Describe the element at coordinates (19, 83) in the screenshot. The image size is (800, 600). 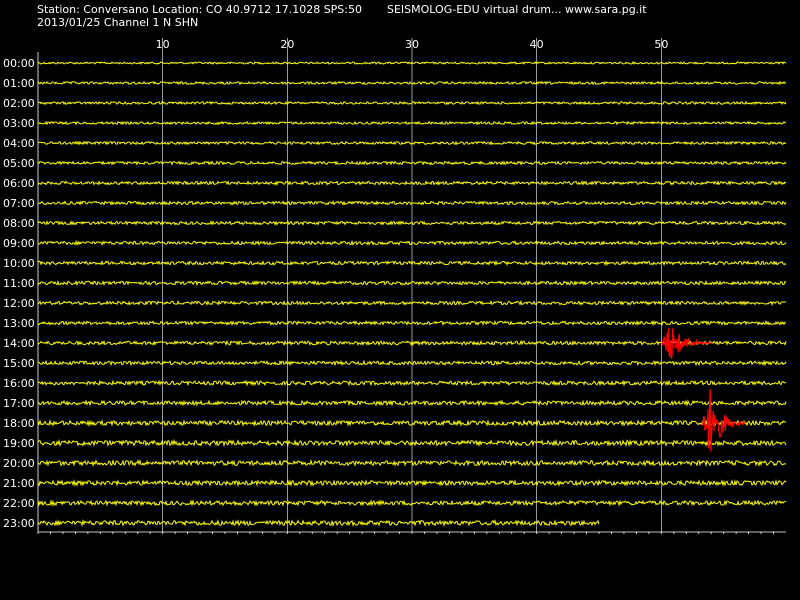
I see `row-time-label: 01:00` at that location.